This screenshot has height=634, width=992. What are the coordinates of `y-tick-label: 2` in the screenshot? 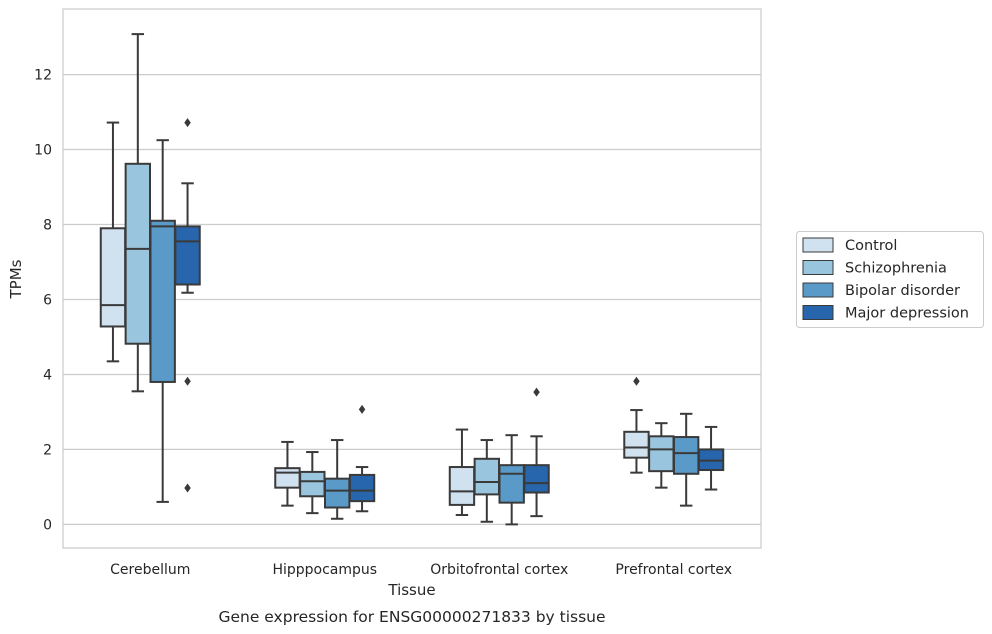 It's located at (47, 450).